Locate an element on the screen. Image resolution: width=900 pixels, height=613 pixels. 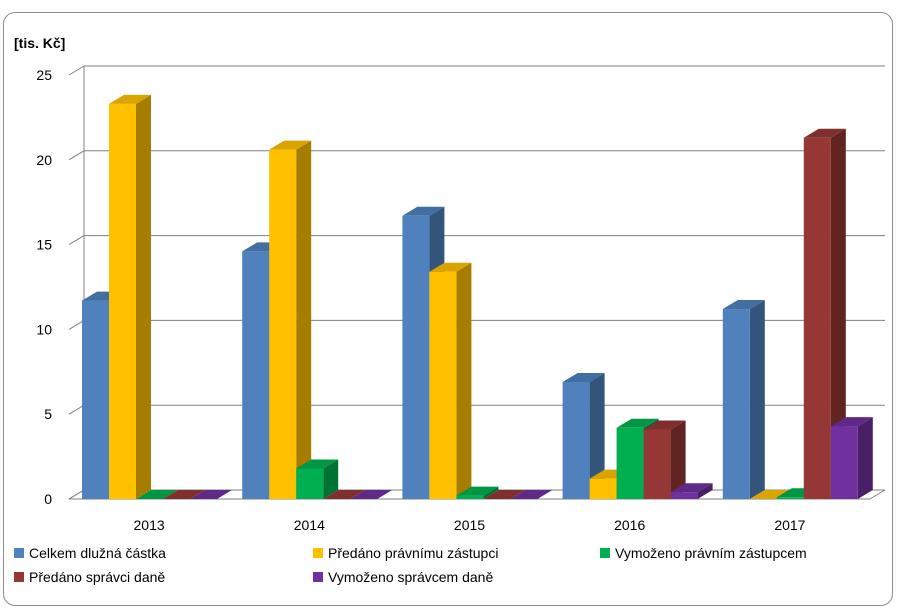
legend-label: Vymoženo správcem daně is located at coordinates (410, 577).